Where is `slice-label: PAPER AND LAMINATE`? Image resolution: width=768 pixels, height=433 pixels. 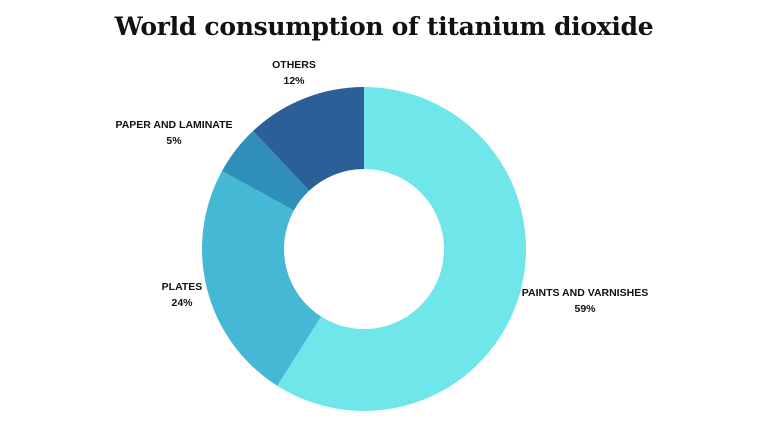
slice-label: PAPER AND LAMINATE is located at coordinates (173, 125).